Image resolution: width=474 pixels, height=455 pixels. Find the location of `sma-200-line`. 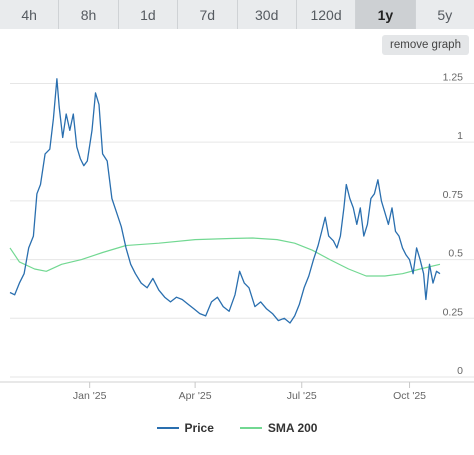

sma-200-line is located at coordinates (225, 257).